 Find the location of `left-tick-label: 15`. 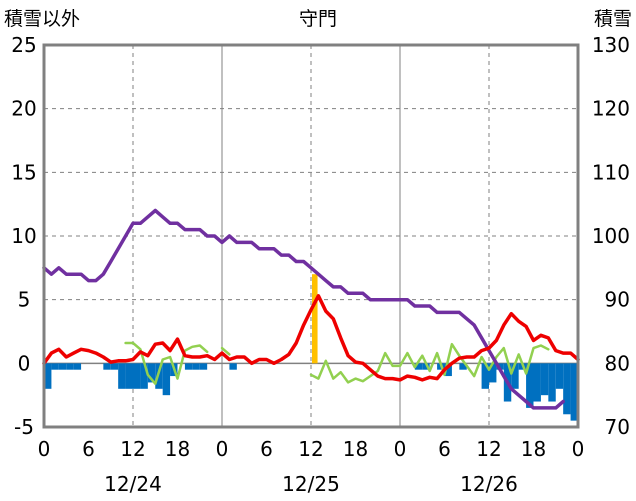

left-tick-label: 15 is located at coordinates (23, 172).